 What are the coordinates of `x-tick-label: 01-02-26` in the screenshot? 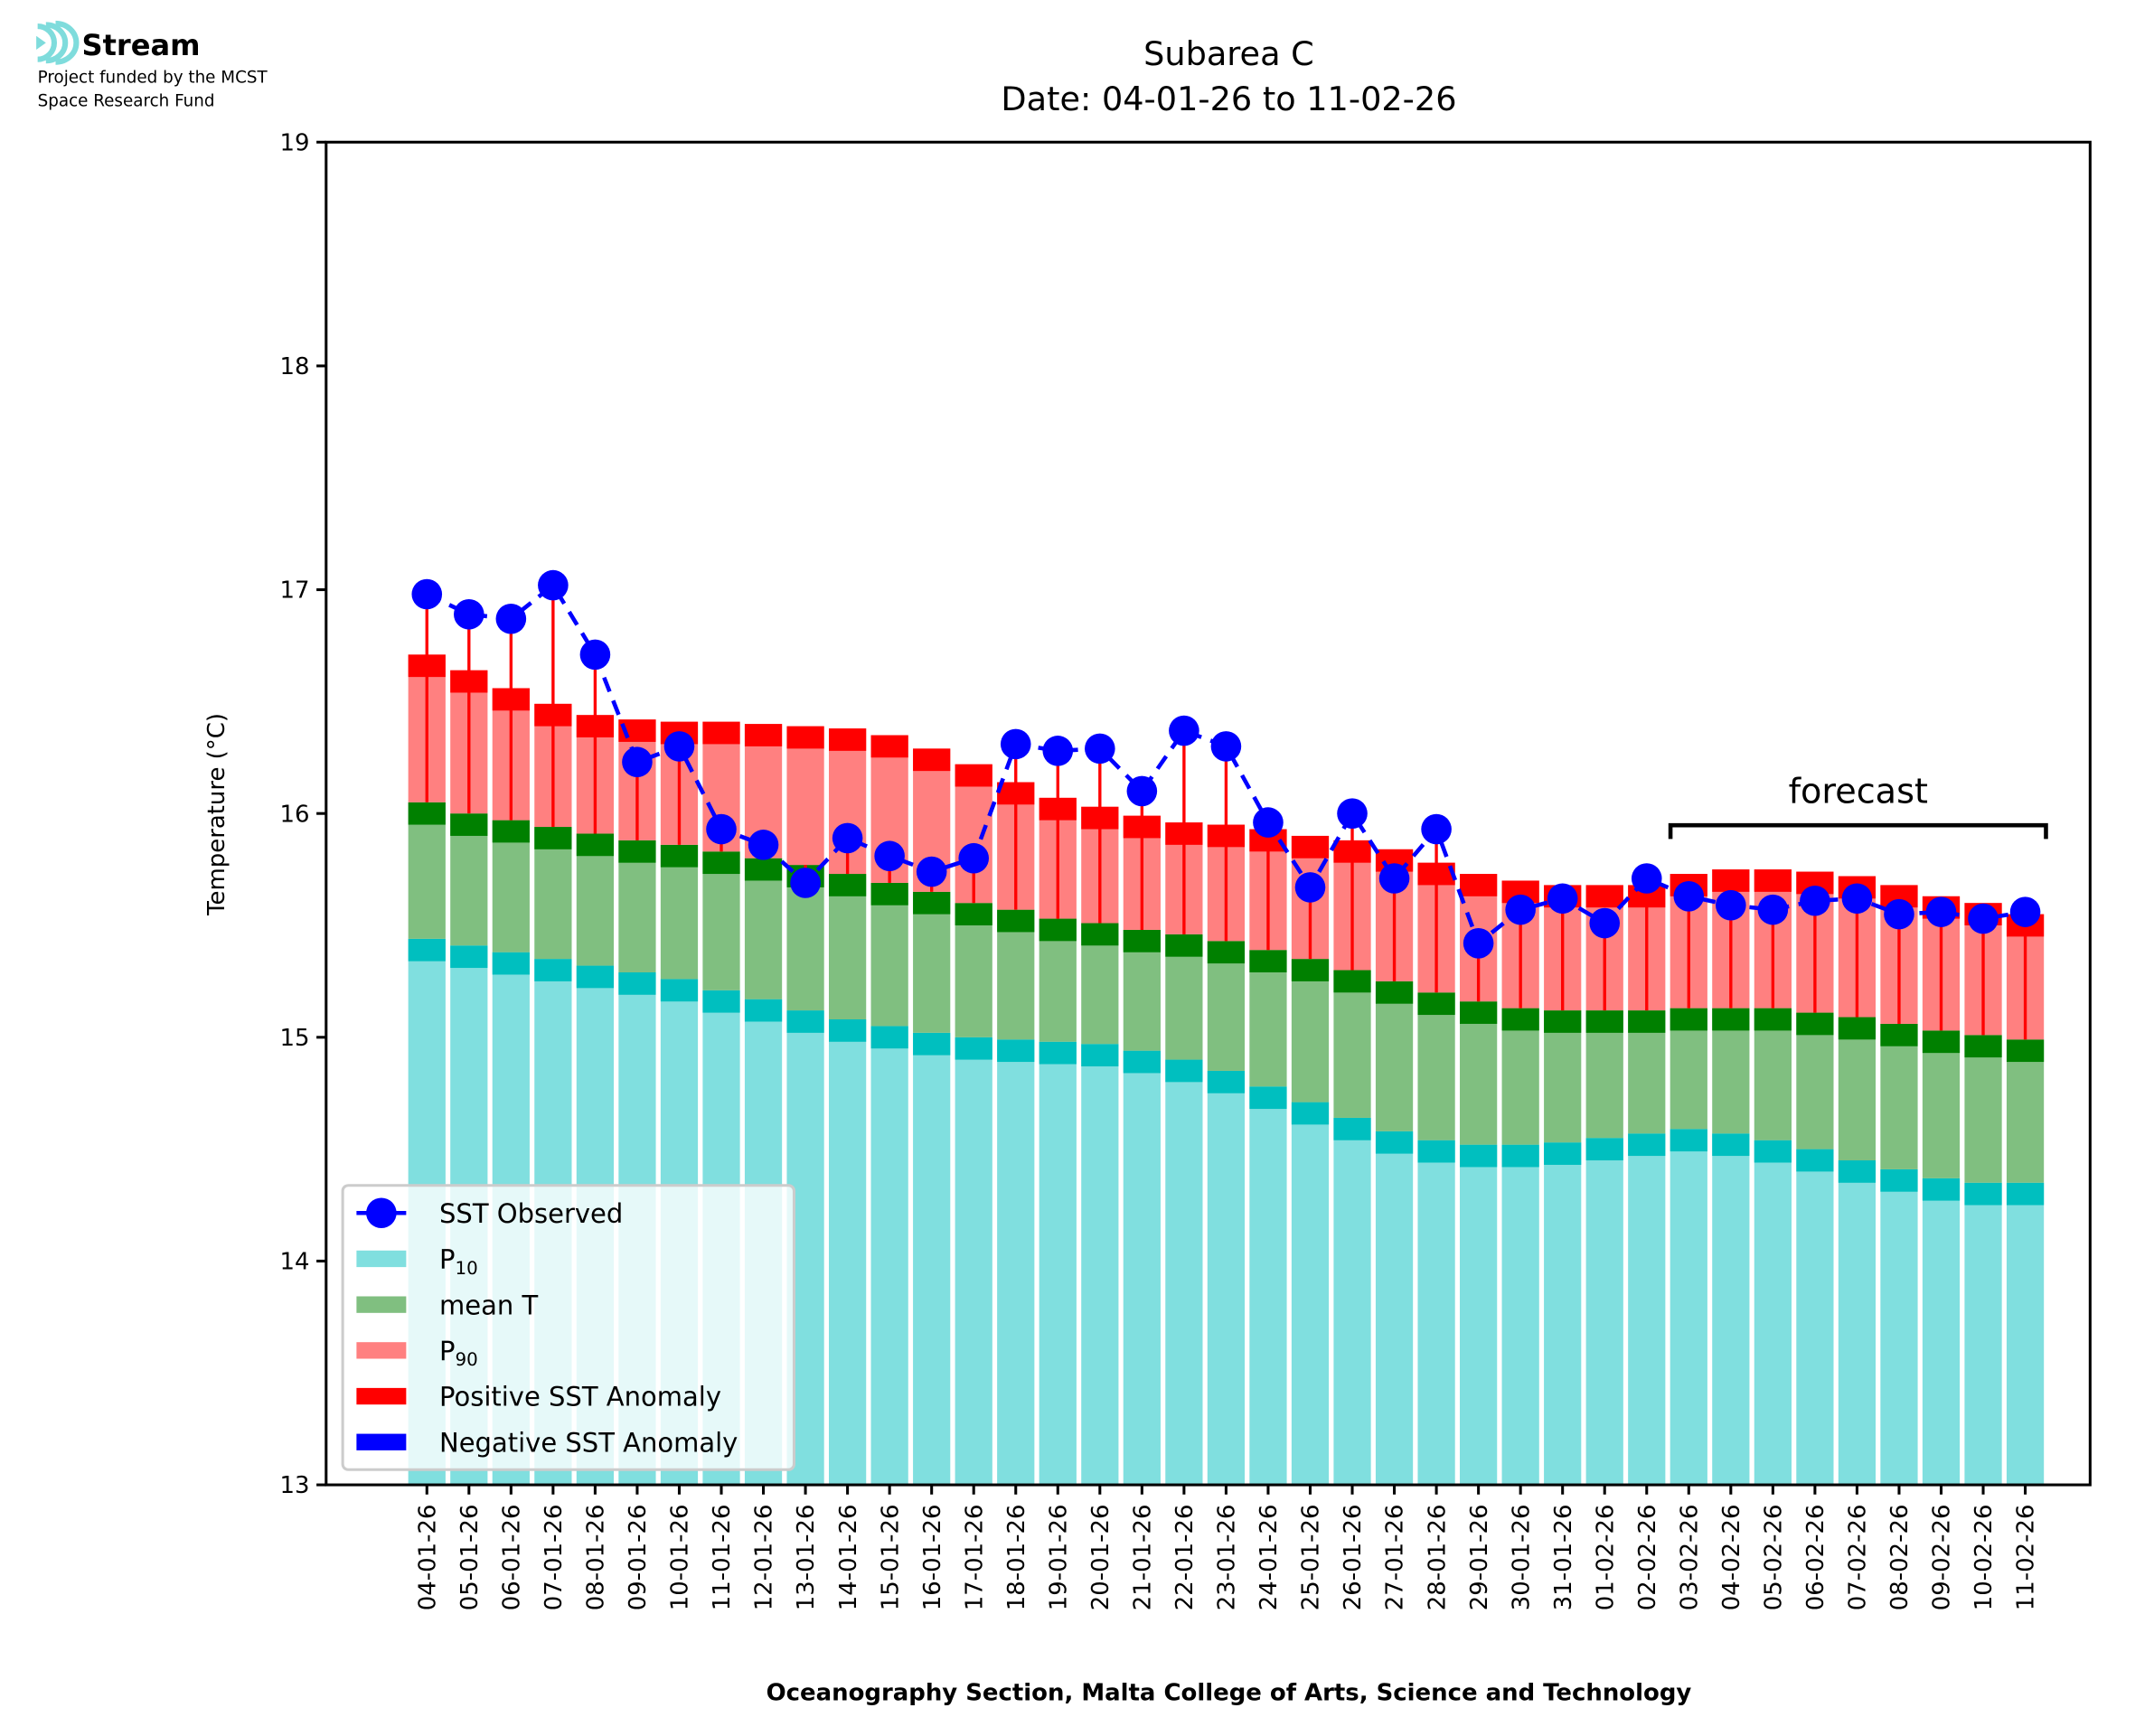 It's located at (1605, 1557).